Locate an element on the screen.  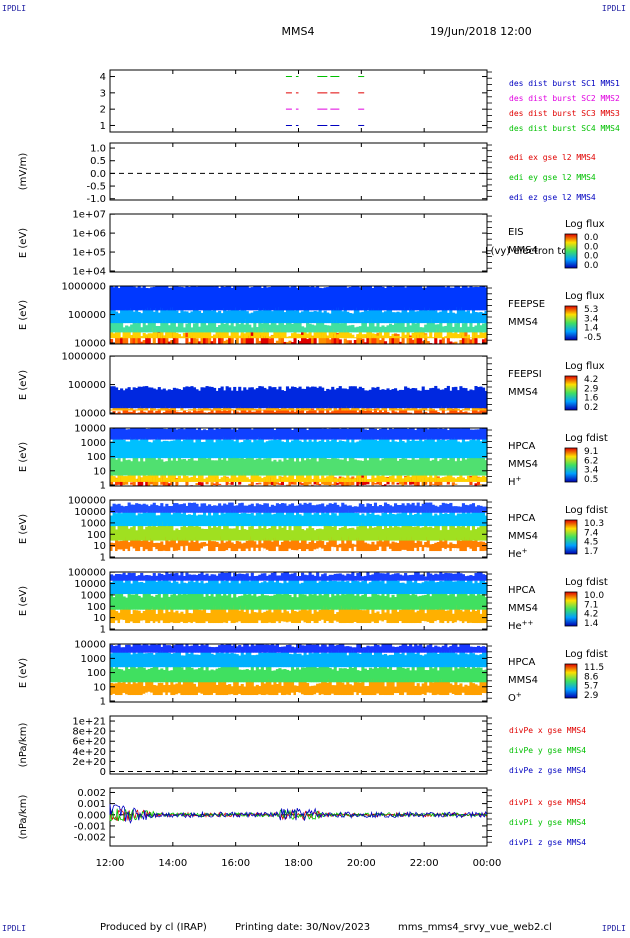
legend-entry: divPi y gse MMS4 is located at coordinates (547, 822).